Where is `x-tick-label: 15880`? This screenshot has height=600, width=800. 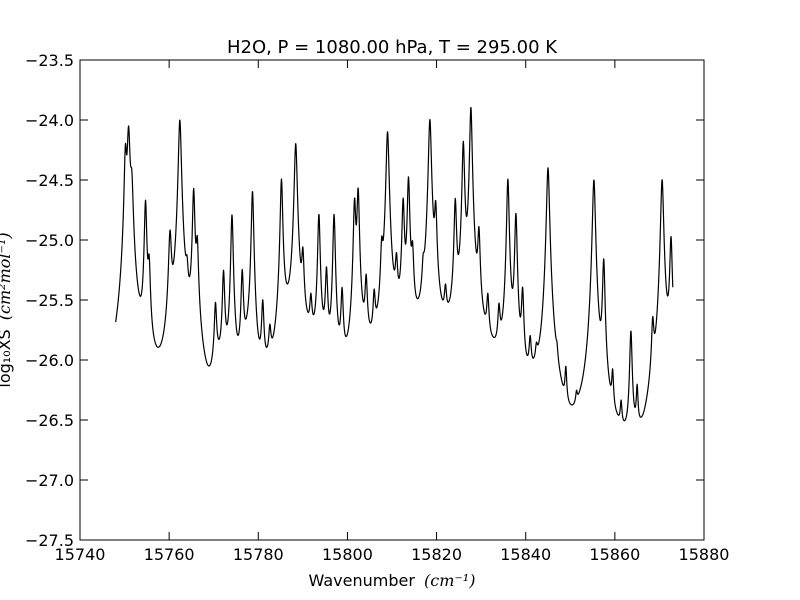 x-tick-label: 15880 is located at coordinates (704, 554).